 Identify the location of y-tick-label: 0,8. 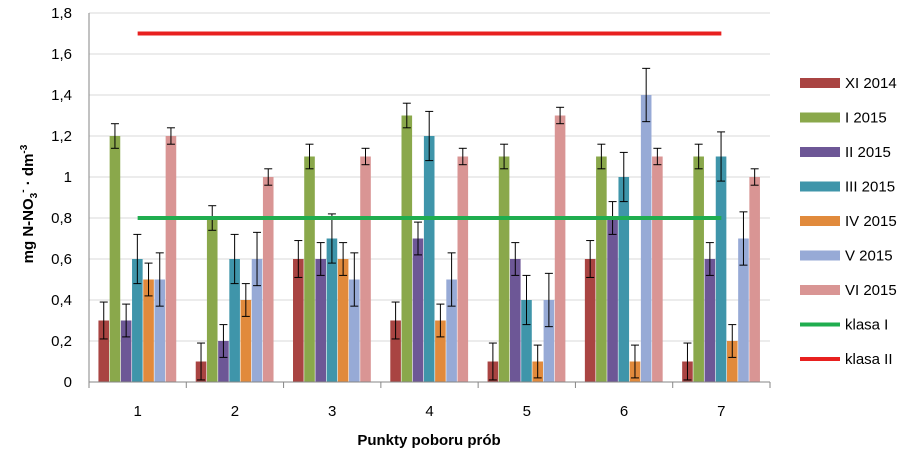
(61, 218).